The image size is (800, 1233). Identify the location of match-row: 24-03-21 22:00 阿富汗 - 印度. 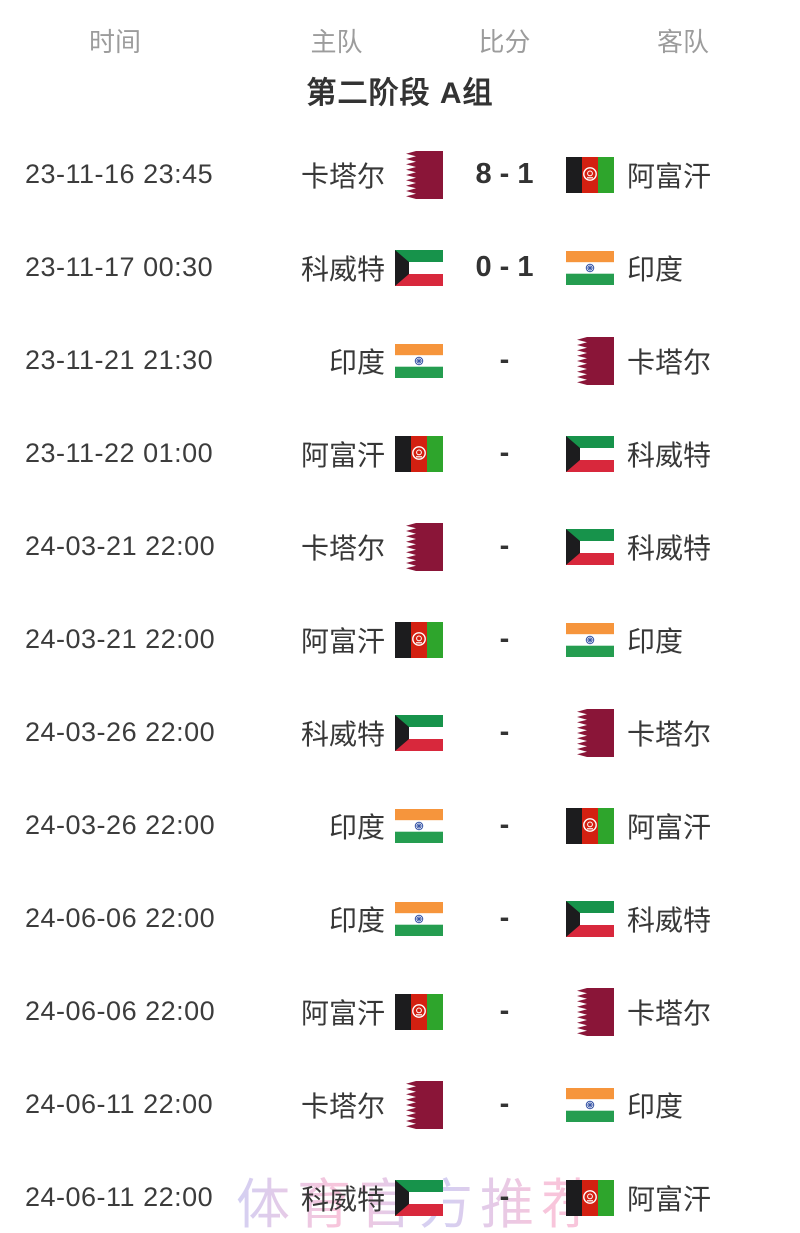
(400, 639).